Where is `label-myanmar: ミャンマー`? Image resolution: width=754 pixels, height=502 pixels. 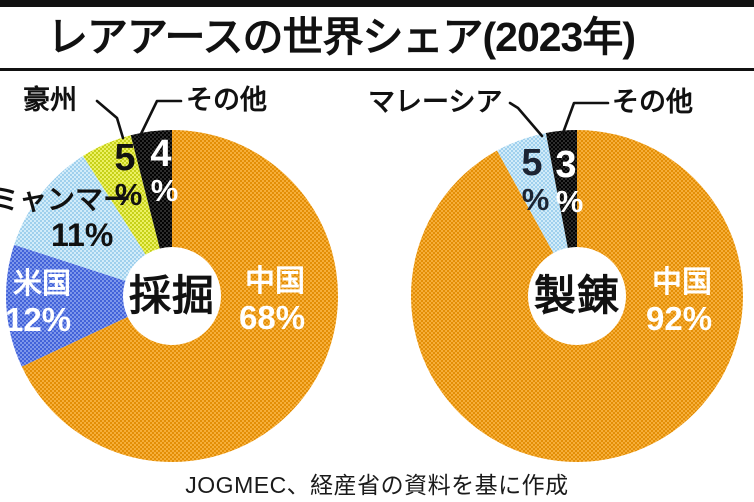
label-myanmar: ミャンマー is located at coordinates (66, 199).